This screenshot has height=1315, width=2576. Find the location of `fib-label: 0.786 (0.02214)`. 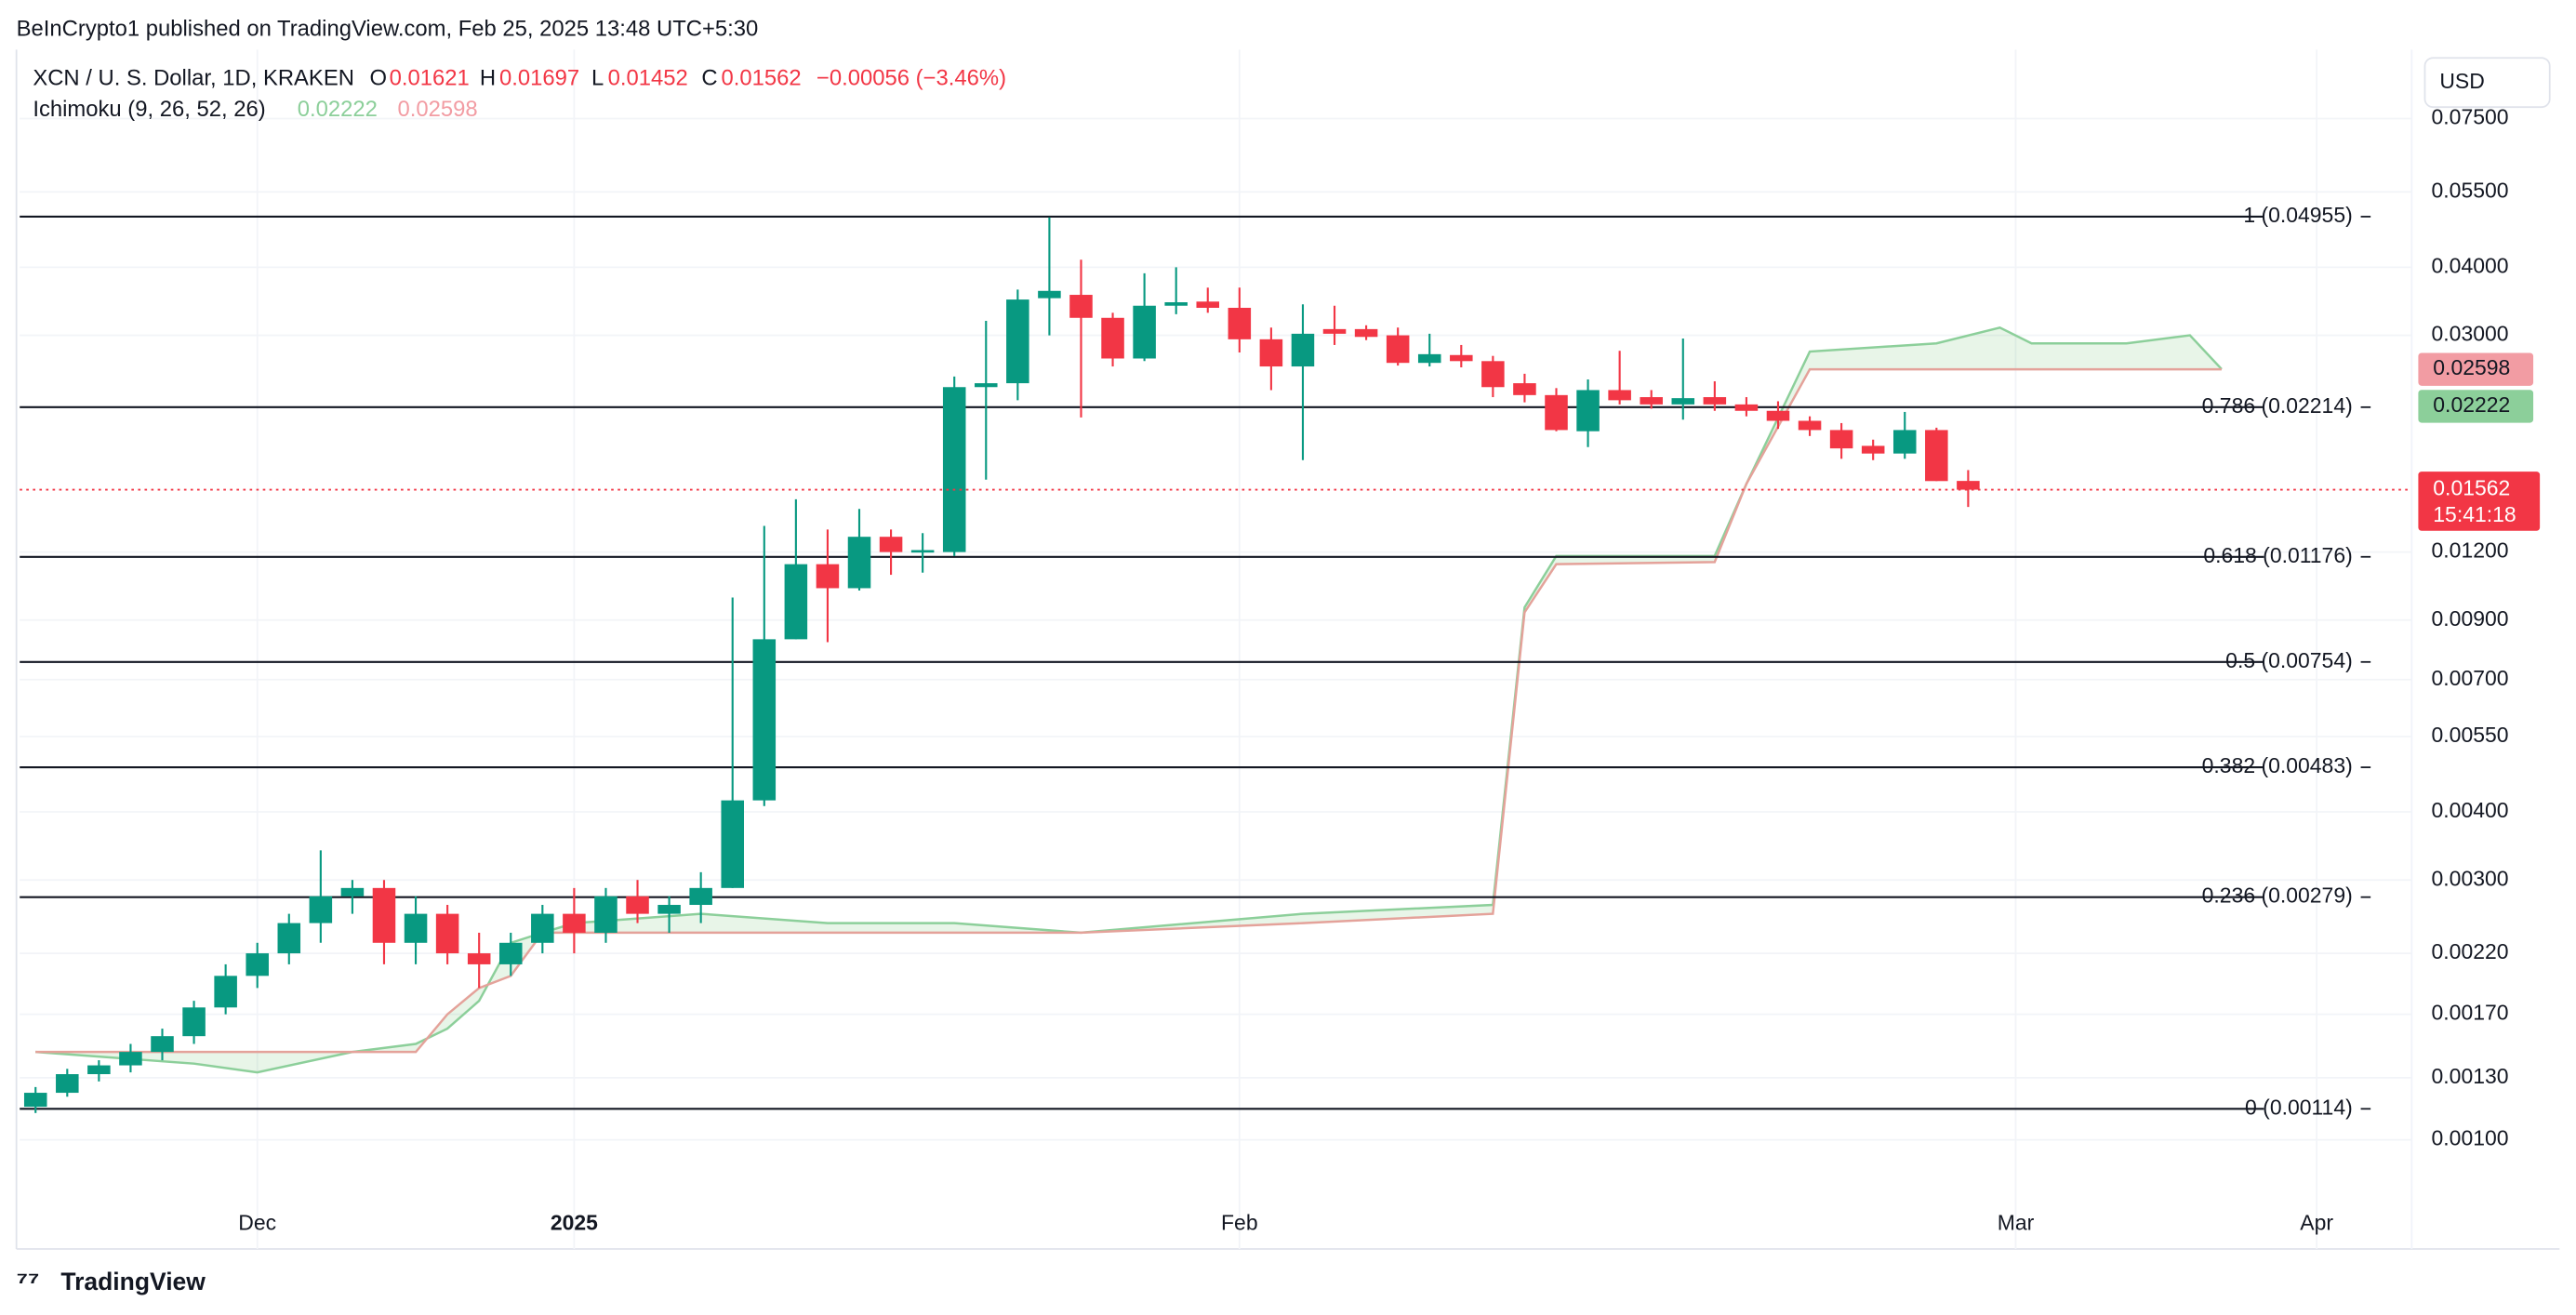

fib-label: 0.786 (0.02214) is located at coordinates (2277, 405).